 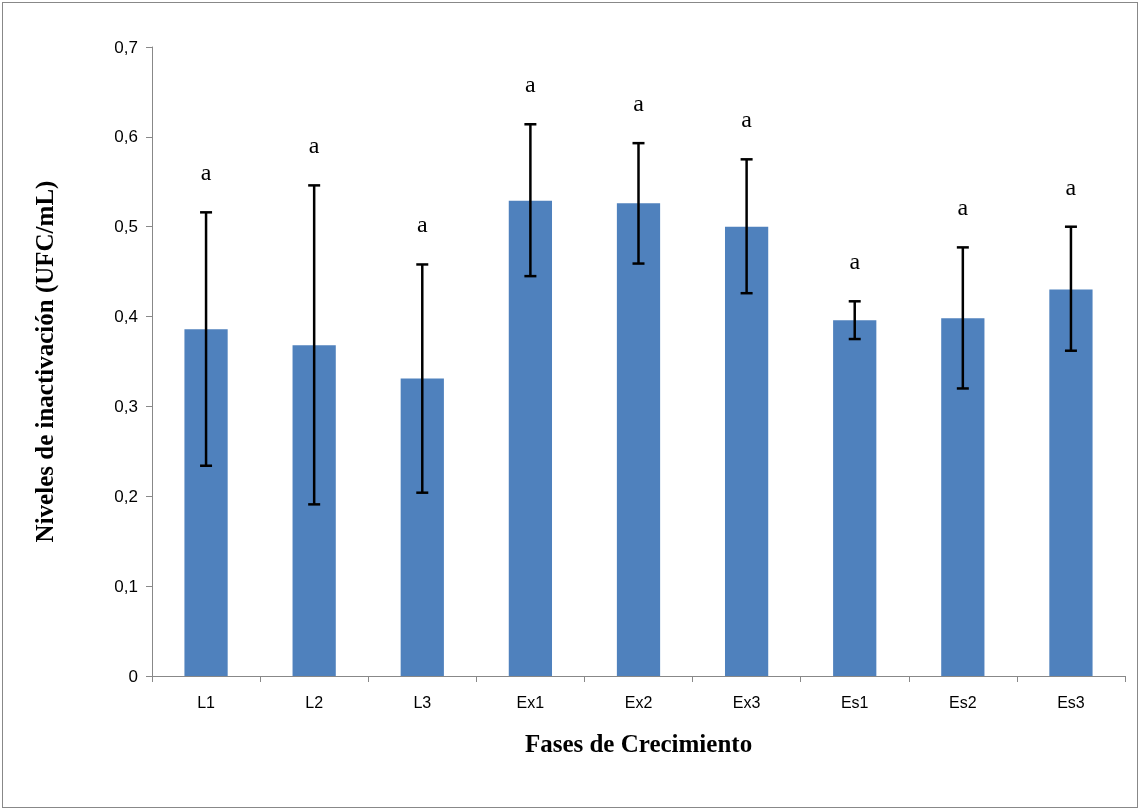 I want to click on y-tick-label: 0,7, so click(x=126, y=47).